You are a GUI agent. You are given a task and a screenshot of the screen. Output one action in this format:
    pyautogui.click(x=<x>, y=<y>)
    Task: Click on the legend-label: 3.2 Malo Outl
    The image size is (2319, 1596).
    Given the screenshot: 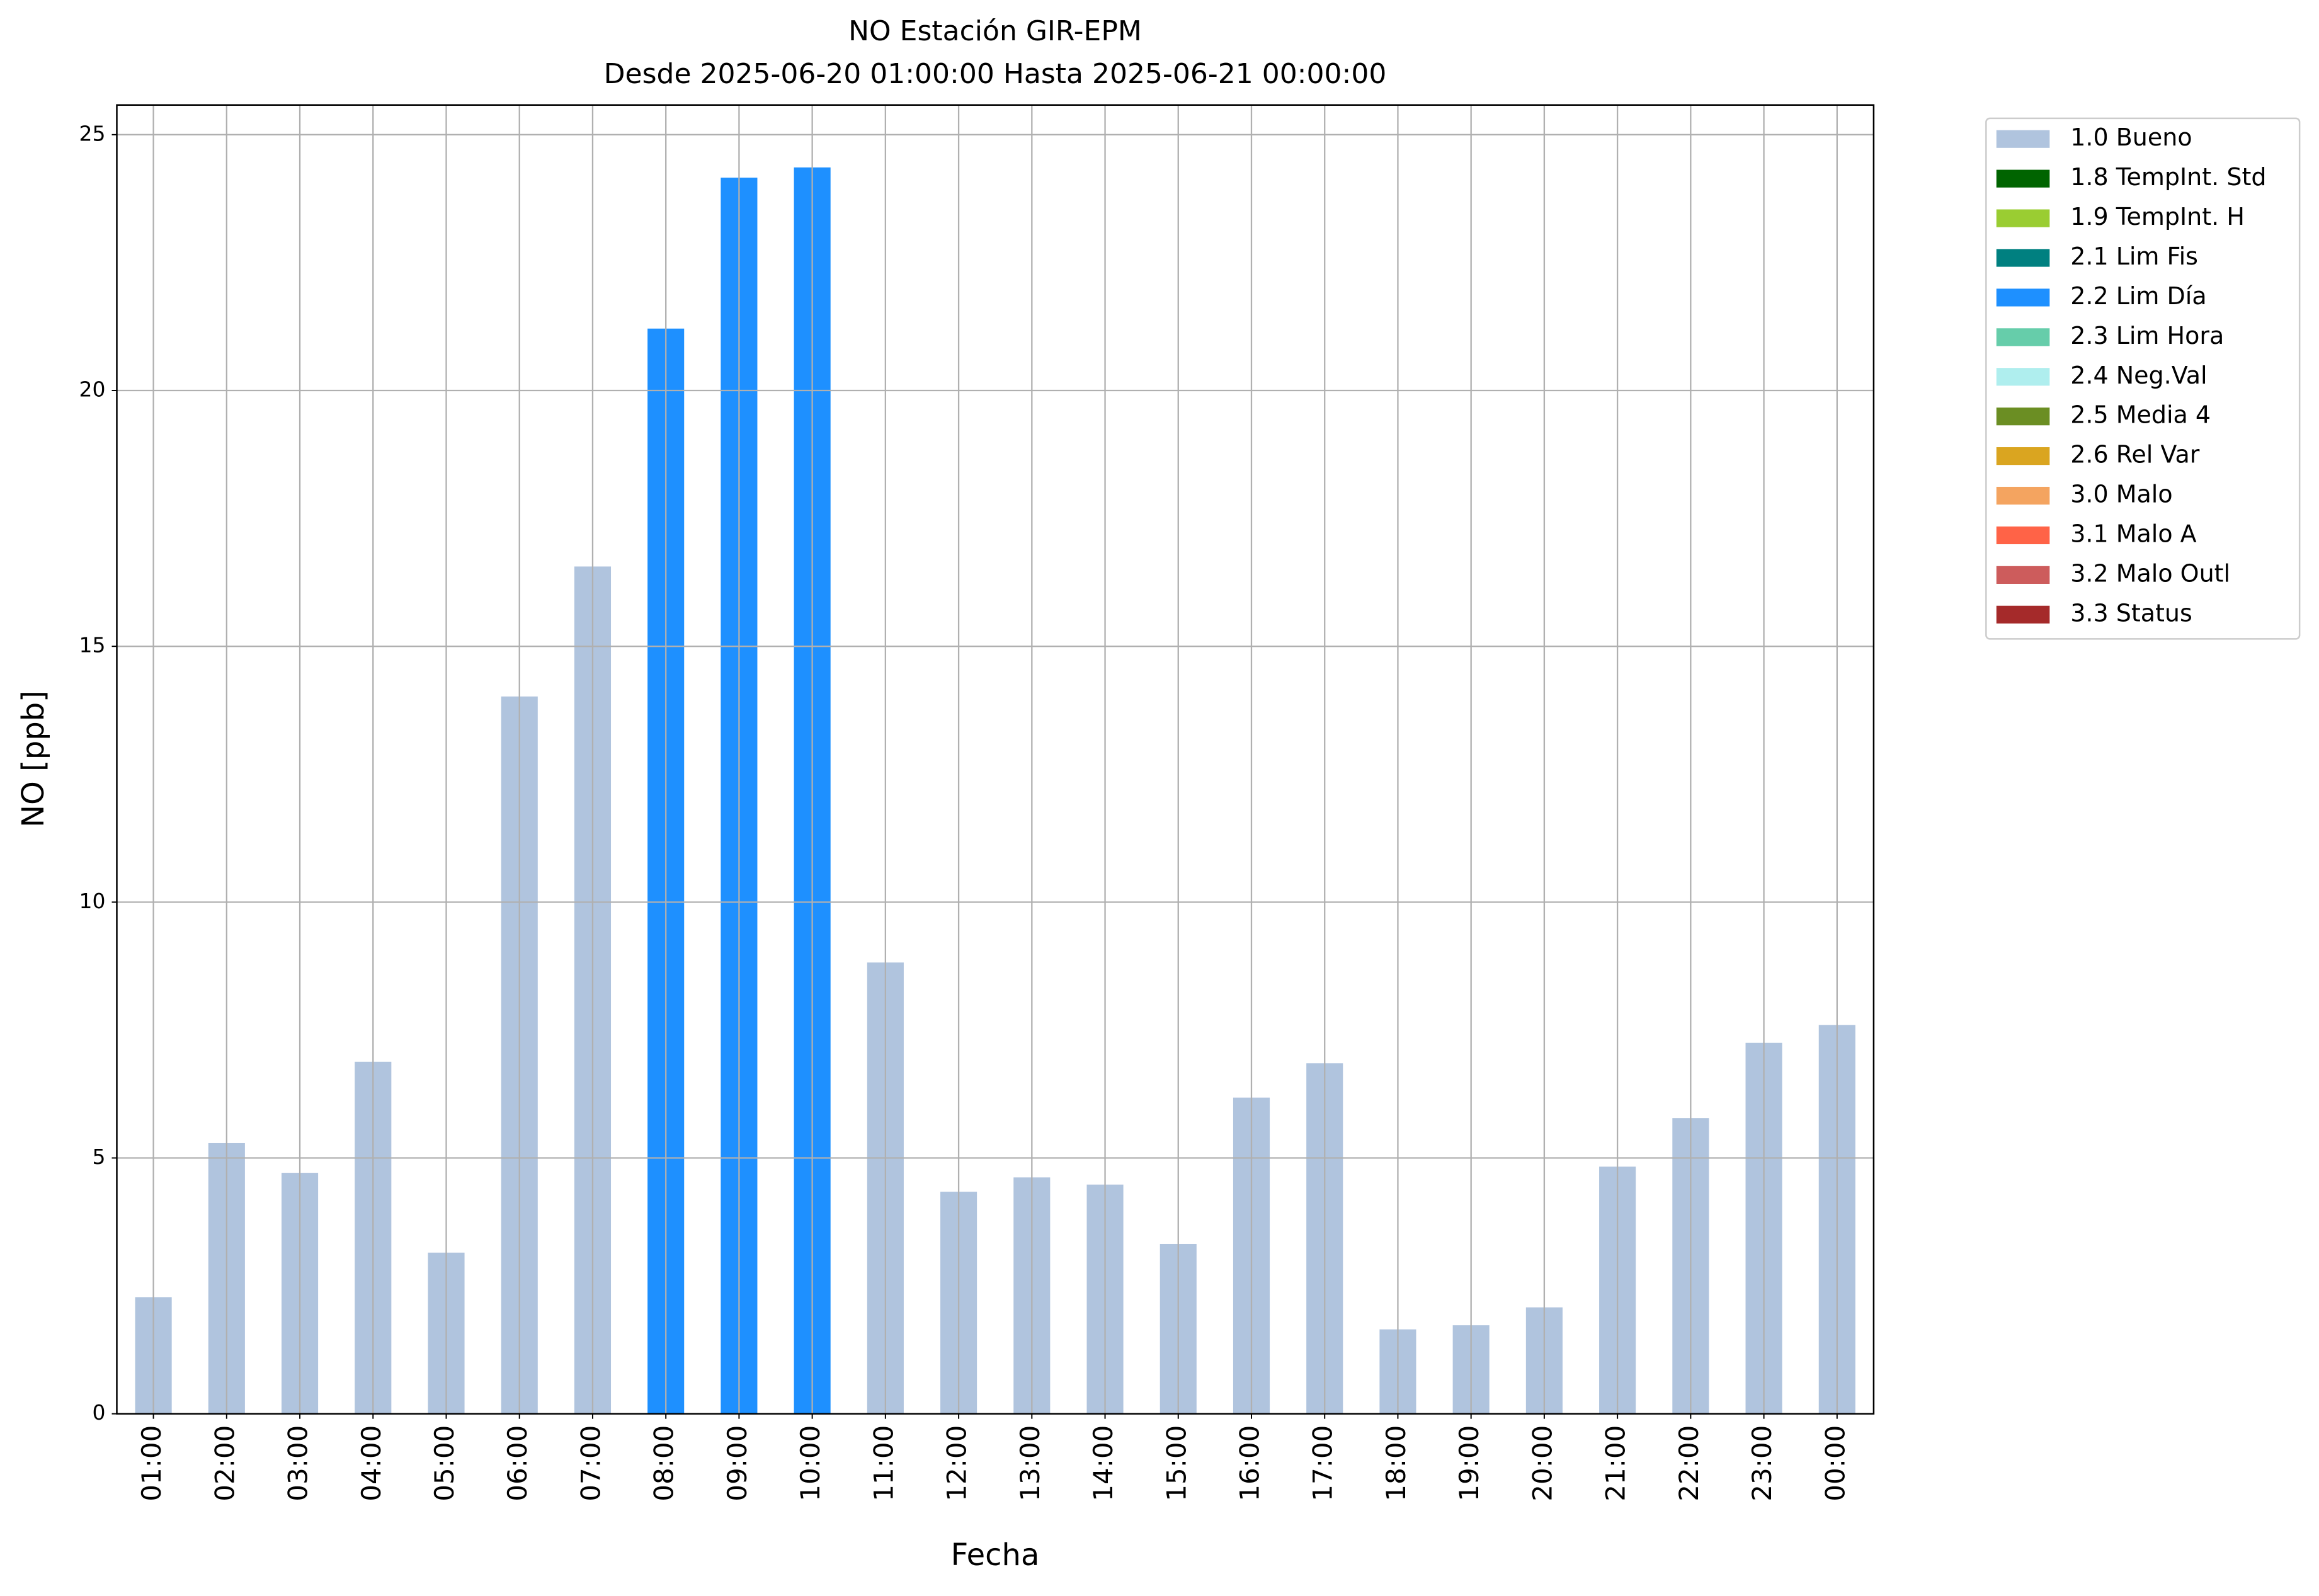 What is the action you would take?
    pyautogui.click(x=2150, y=573)
    